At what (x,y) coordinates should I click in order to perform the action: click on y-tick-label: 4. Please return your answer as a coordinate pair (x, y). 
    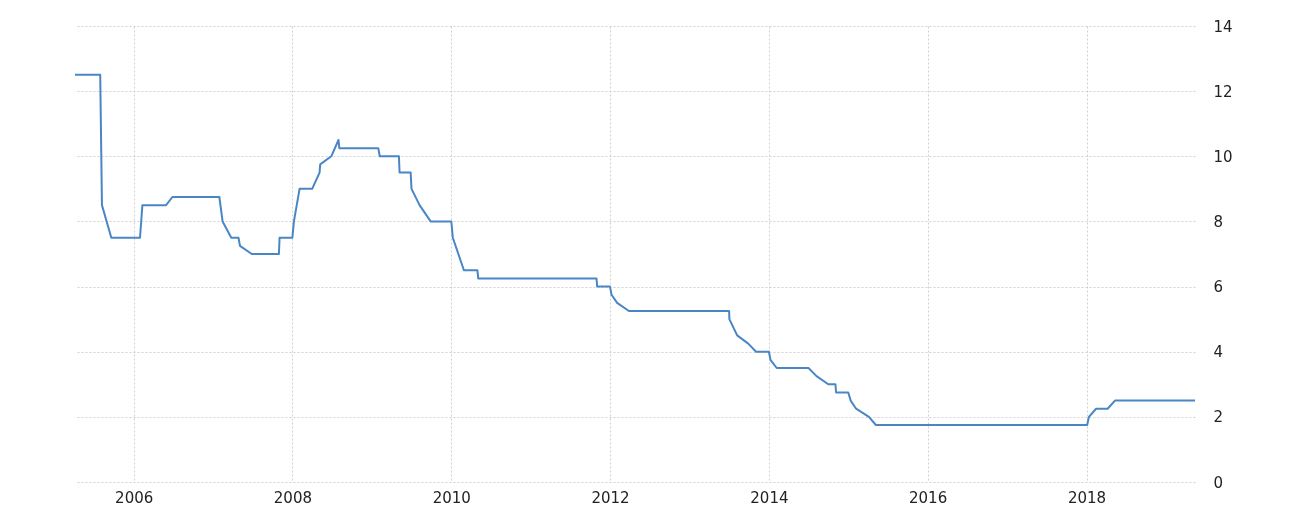
    Looking at the image, I should click on (1218, 352).